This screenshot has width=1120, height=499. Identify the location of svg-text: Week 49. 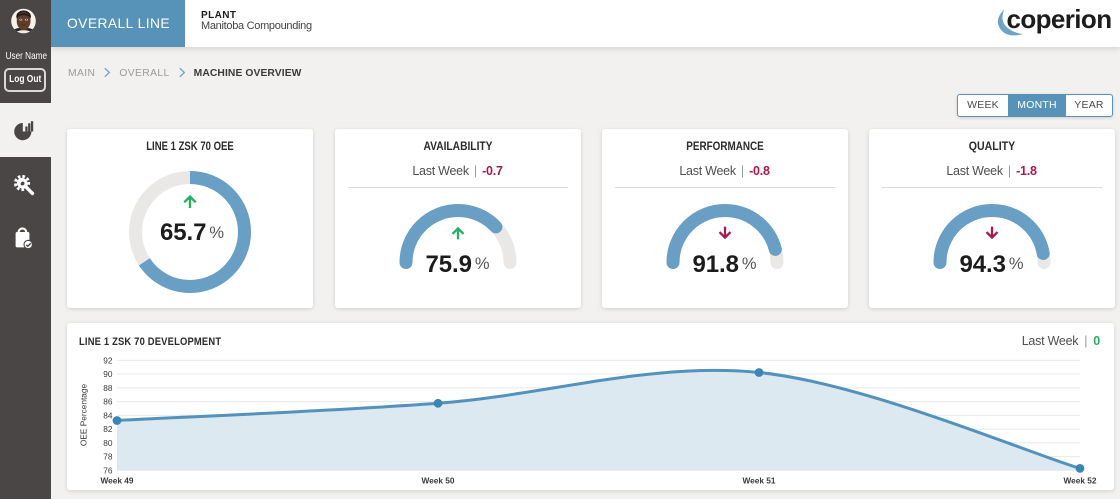
(116, 480).